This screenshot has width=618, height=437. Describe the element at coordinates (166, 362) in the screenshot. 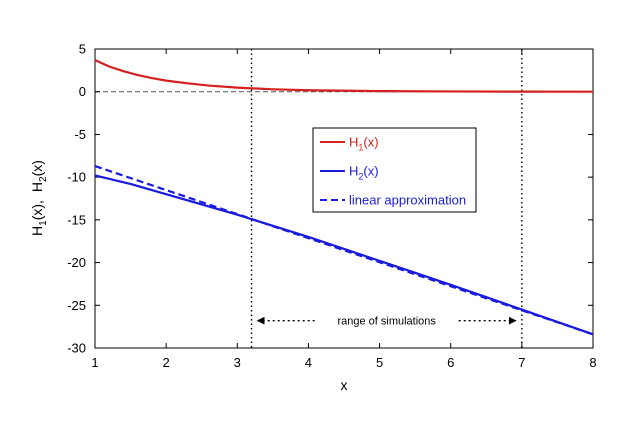

I see `x-tick-label: 2` at that location.